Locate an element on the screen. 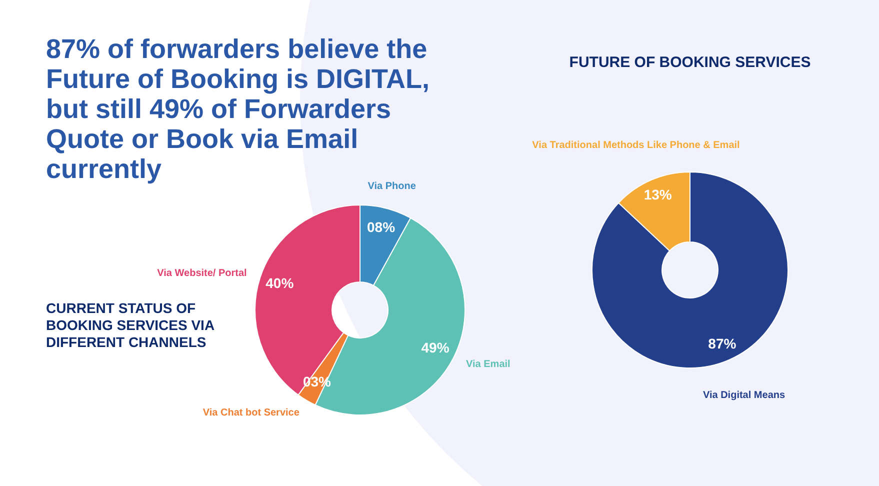 This screenshot has height=486, width=879. slice-label: Via Chat bot Service is located at coordinates (251, 412).